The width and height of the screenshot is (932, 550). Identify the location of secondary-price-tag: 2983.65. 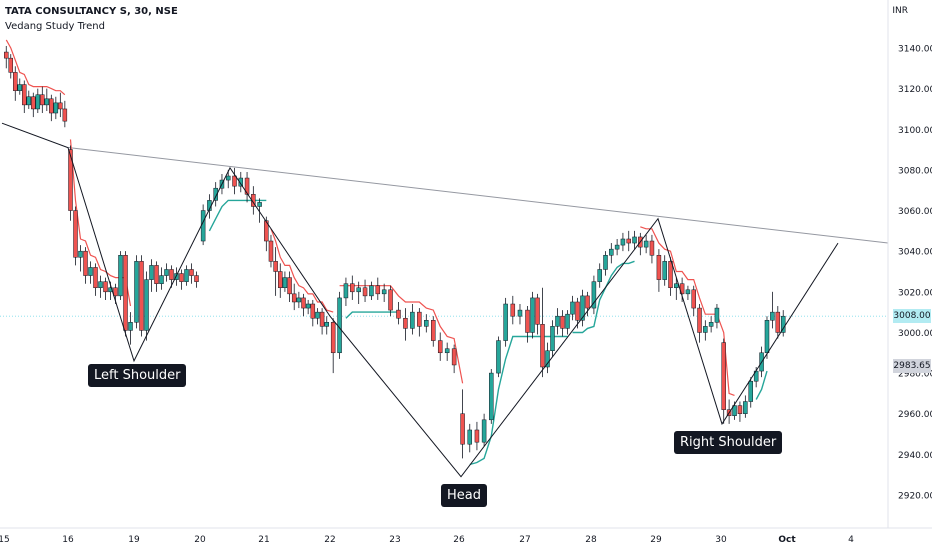
(912, 365).